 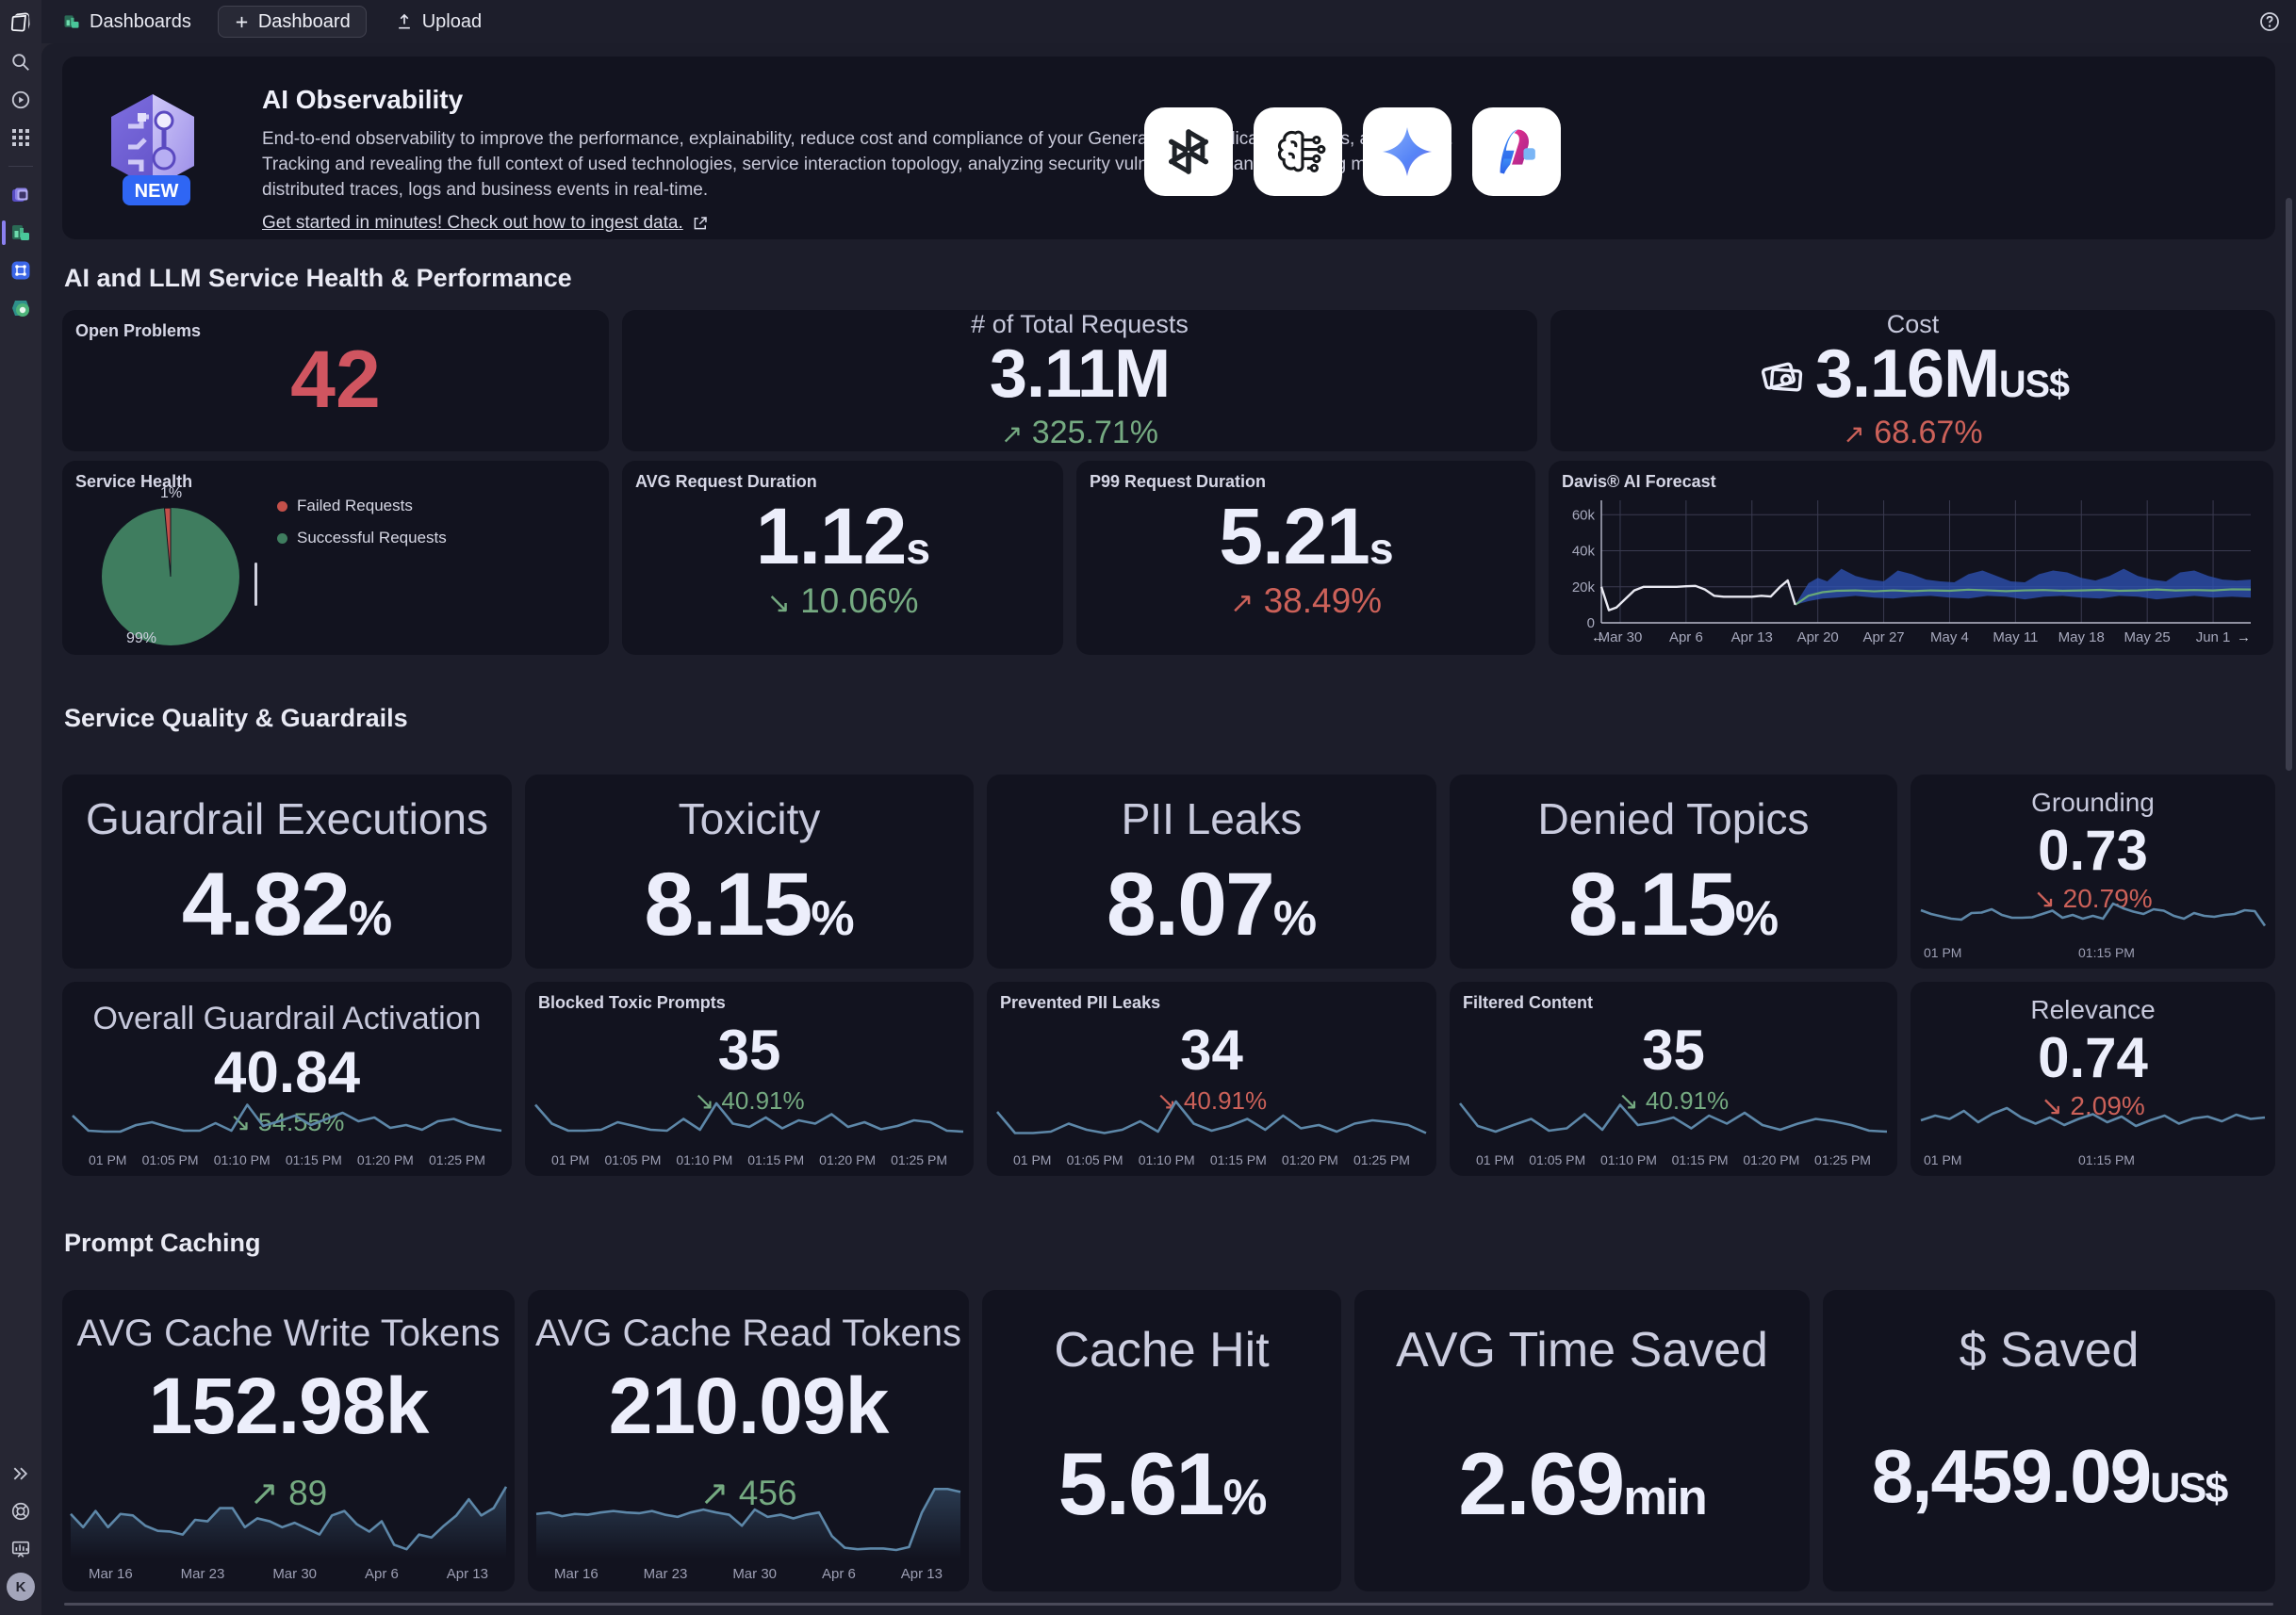 I want to click on app-sidebar: K, so click(x=20, y=808).